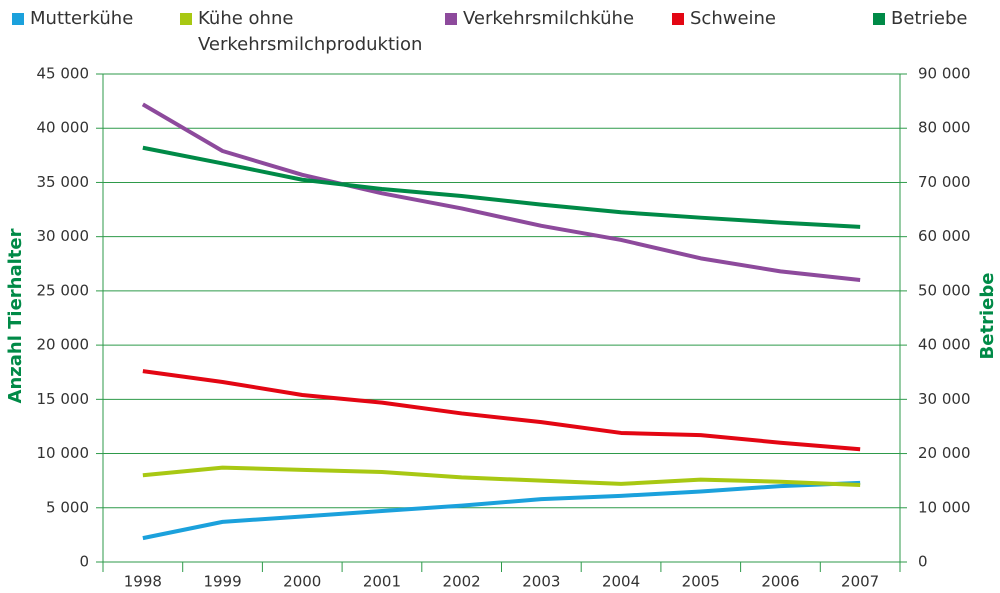  Describe the element at coordinates (15, 315) in the screenshot. I see `y-axis-title: Anzahl Tierhalter` at that location.